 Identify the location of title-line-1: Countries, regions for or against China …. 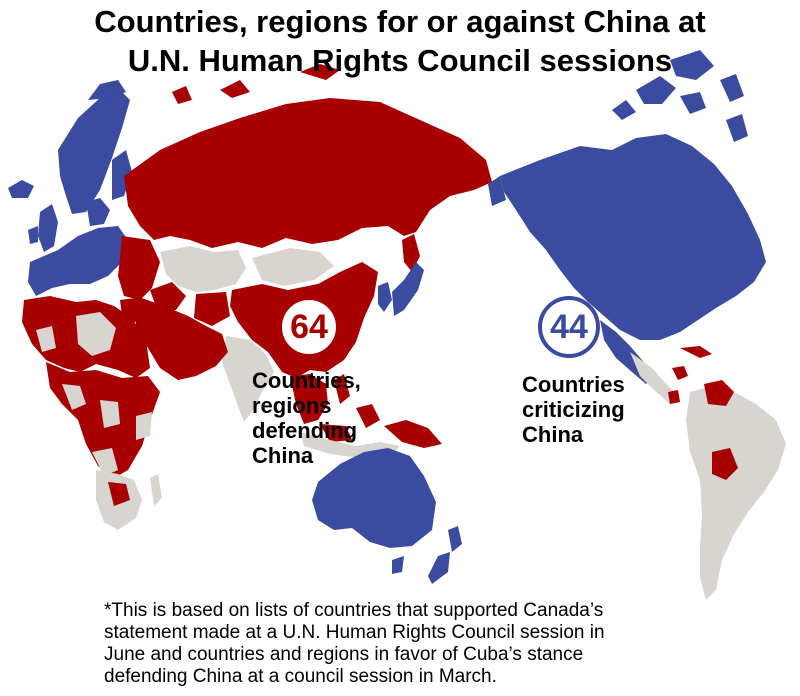
(400, 21).